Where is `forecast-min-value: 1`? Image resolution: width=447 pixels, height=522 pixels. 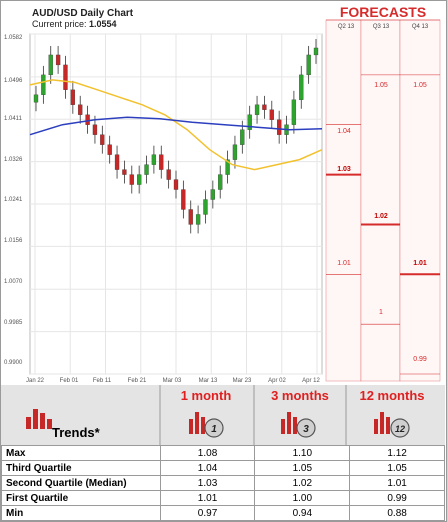 forecast-min-value: 1 is located at coordinates (381, 312).